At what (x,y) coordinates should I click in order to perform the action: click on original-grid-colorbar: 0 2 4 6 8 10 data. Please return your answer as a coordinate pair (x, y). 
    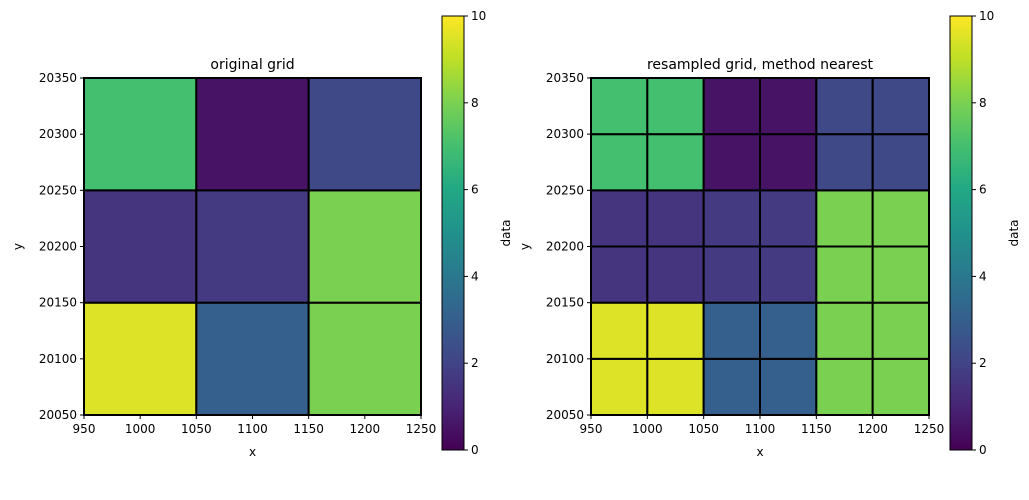
    Looking at the image, I should click on (477, 233).